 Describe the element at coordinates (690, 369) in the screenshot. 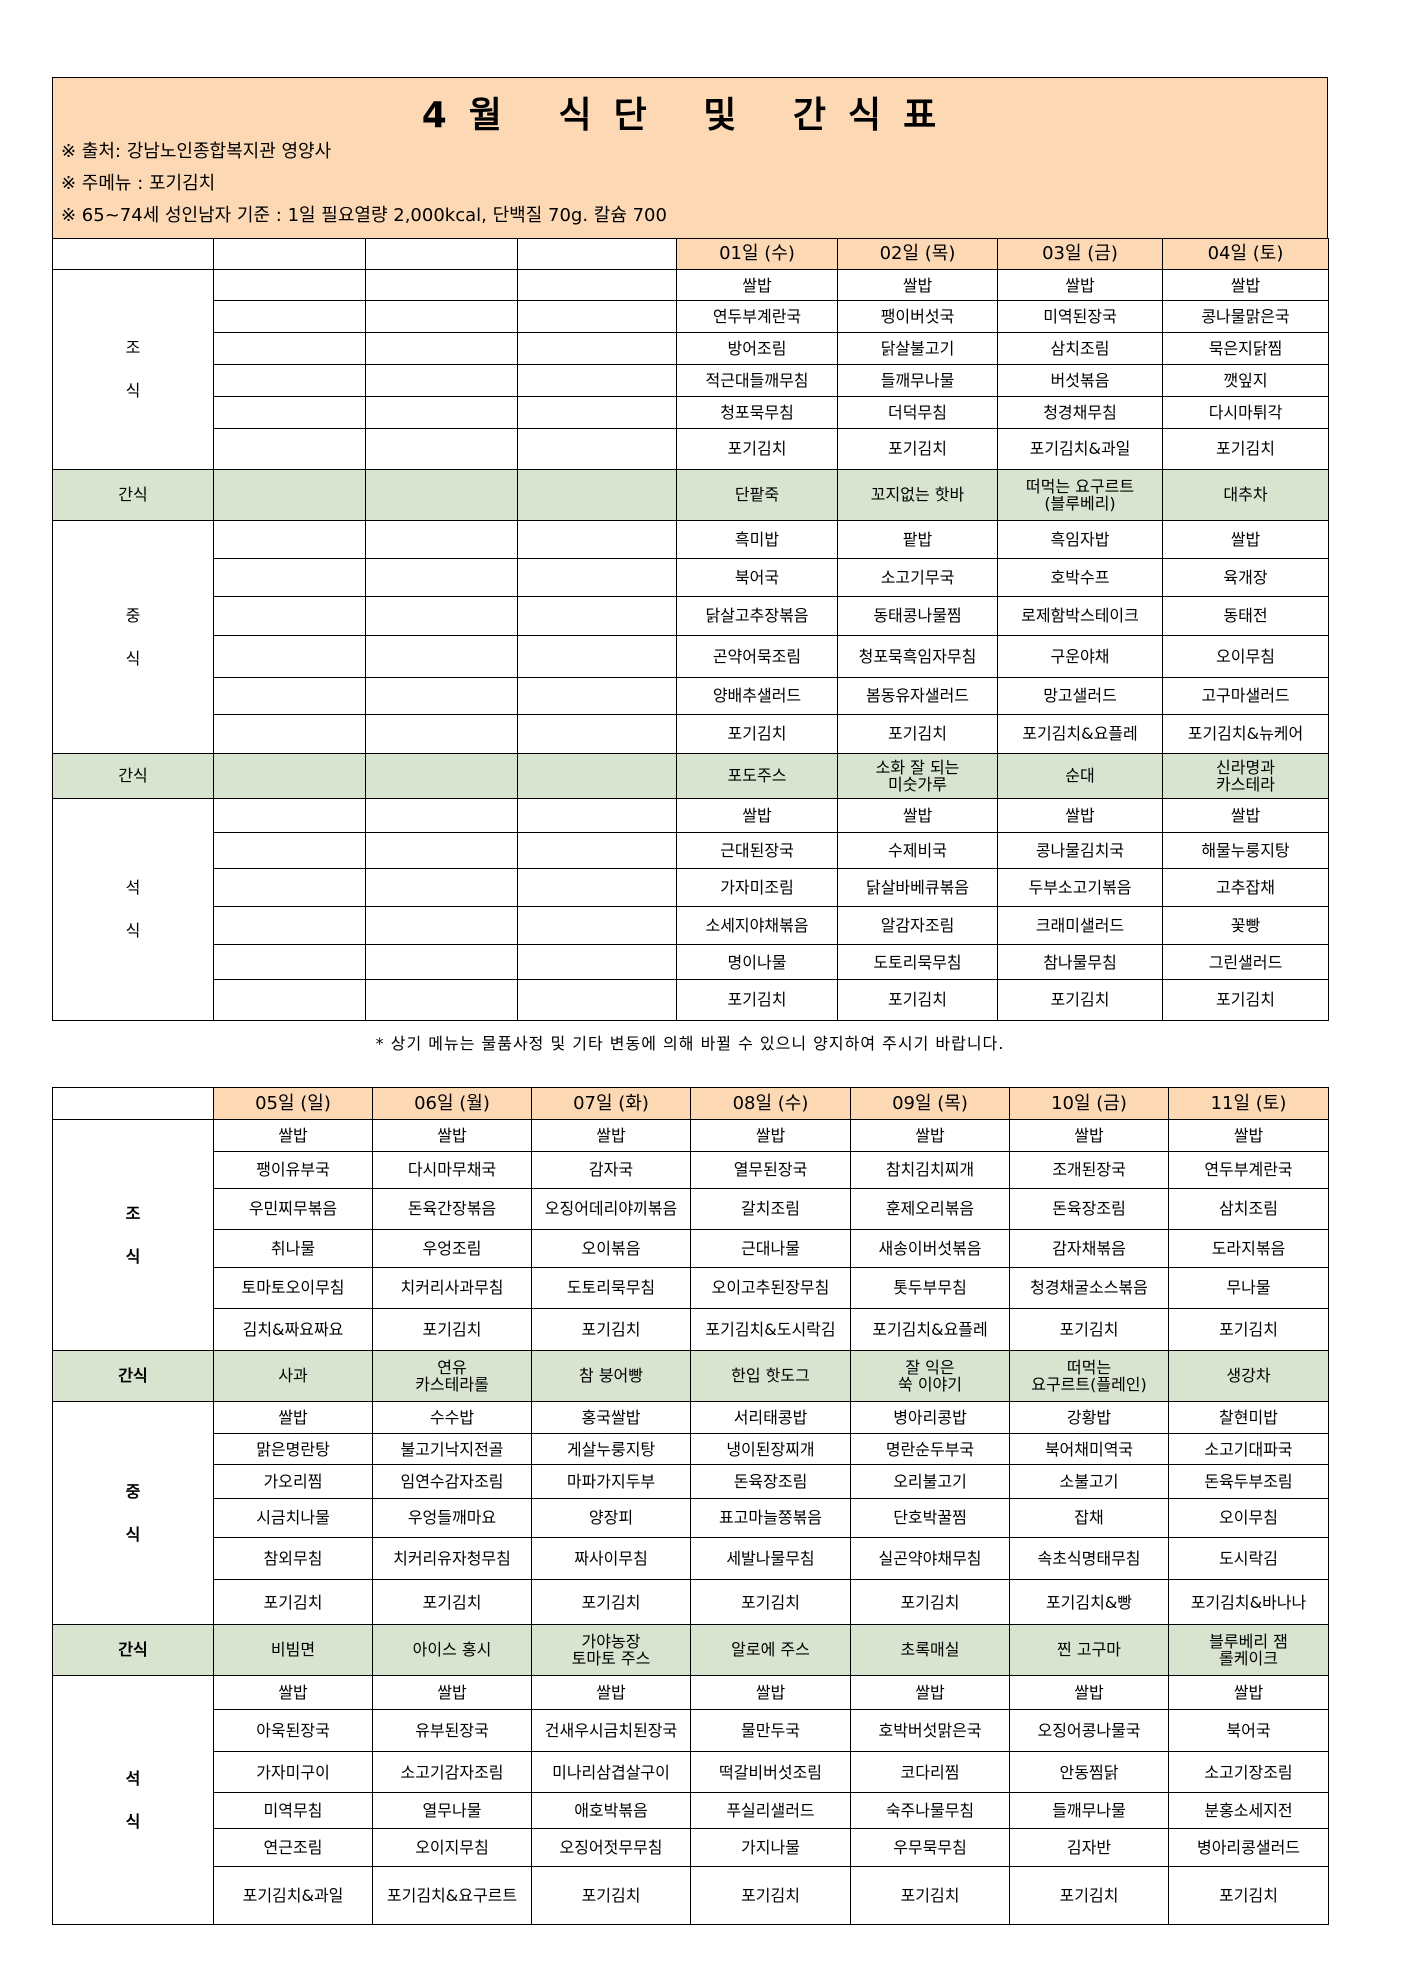

I see `meal-row: 조 식 쌀밥 쌀밥 쌀밥 쌀밥` at that location.